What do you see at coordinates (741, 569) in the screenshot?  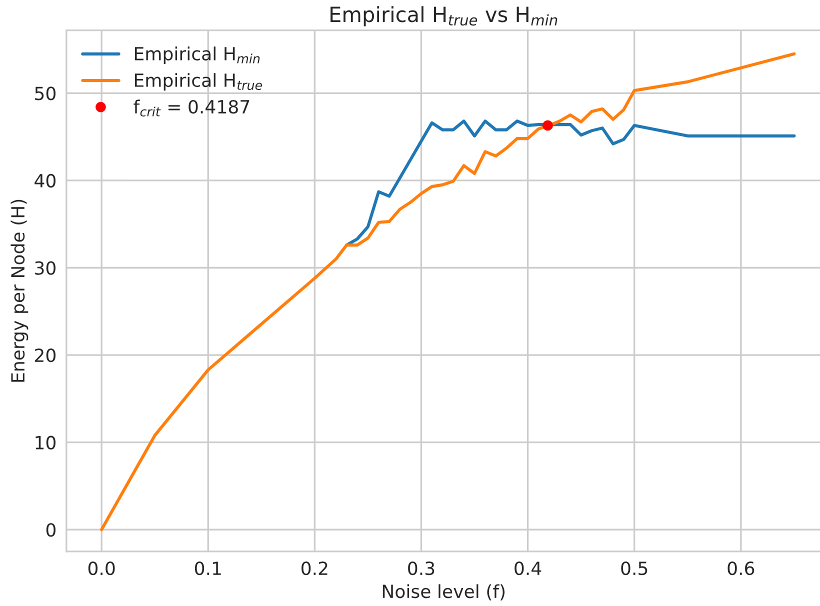 I see `x-tick-label: 0.6` at bounding box center [741, 569].